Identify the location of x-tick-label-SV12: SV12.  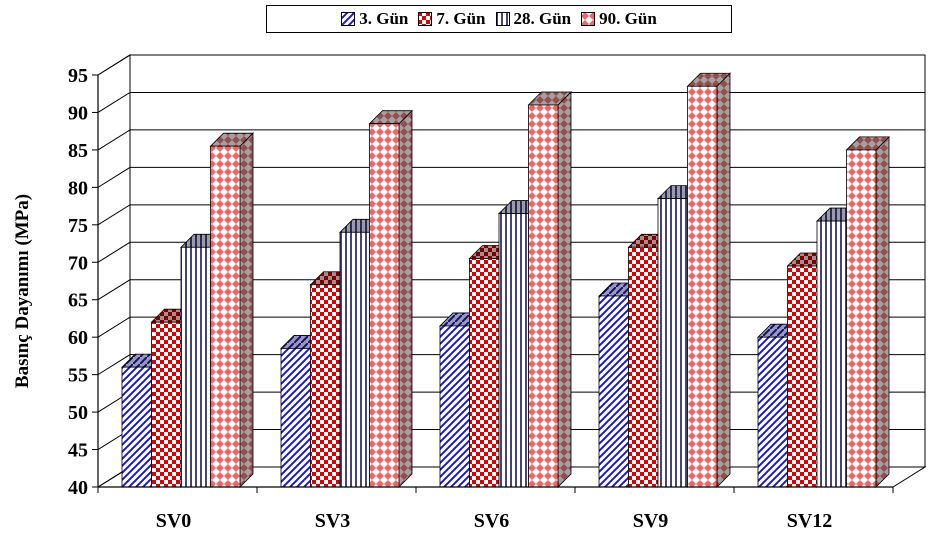
(810, 521).